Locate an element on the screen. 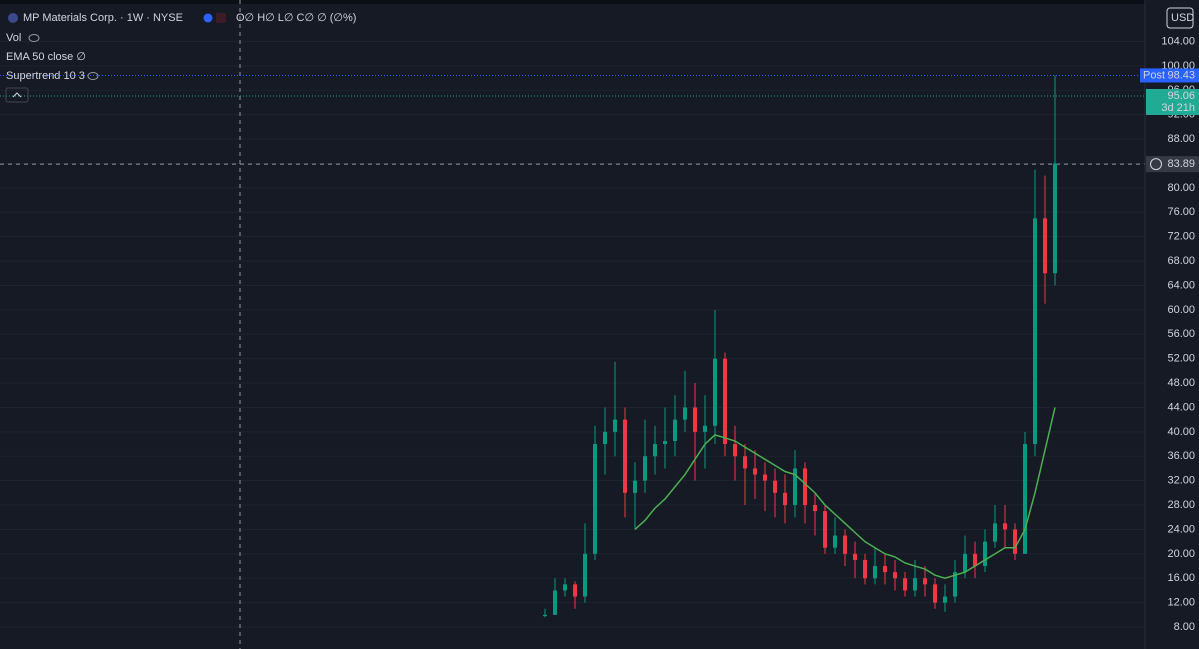 This screenshot has width=1199, height=649. y-tick-label: 60.00 is located at coordinates (1181, 310).